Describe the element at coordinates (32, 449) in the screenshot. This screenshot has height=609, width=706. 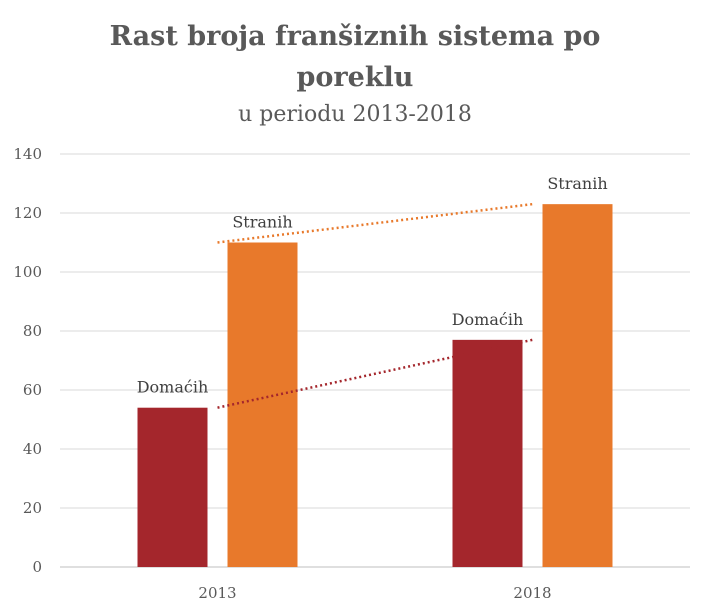
I see `y-tick-label: 40` at that location.